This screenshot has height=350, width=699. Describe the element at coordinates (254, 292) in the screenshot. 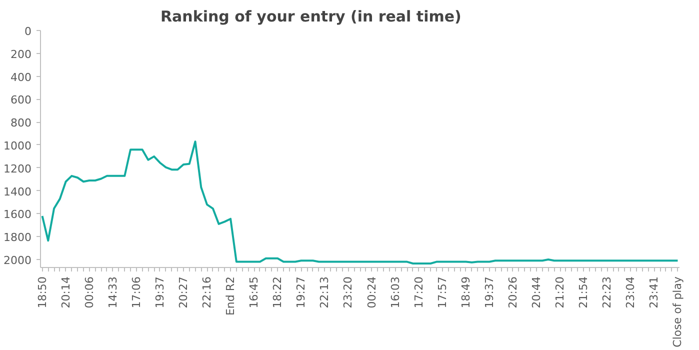

I see `x-tick-label: 16:45` at that location.